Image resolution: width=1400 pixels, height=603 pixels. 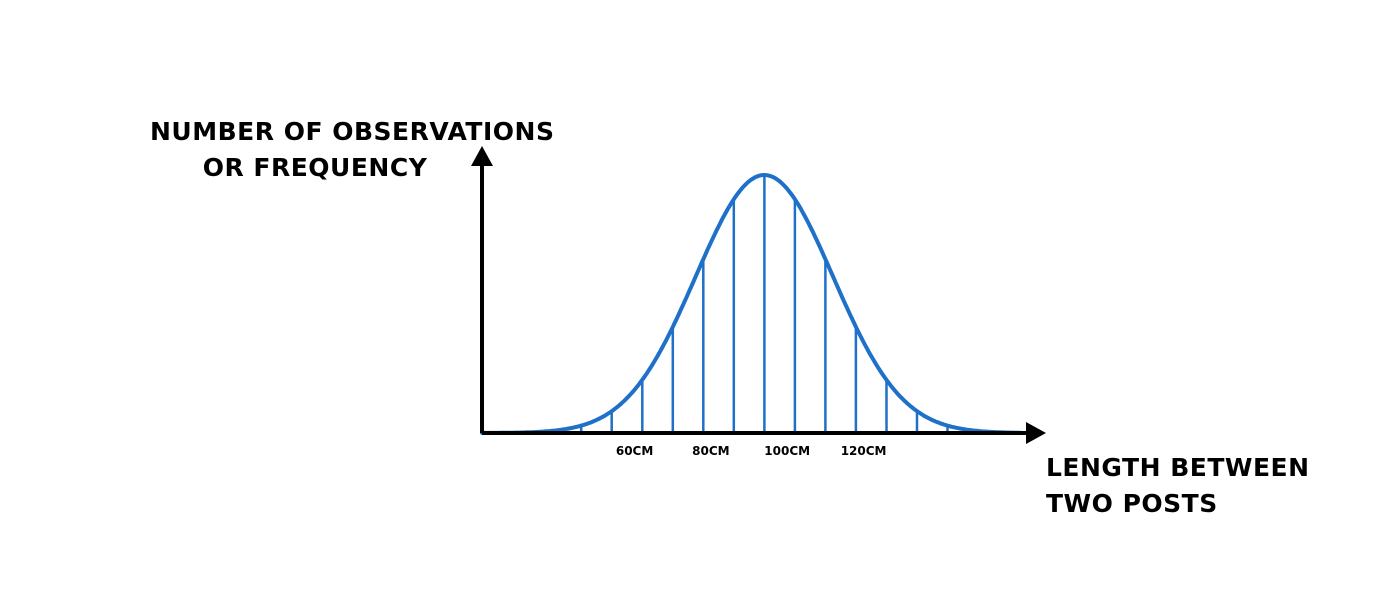 What do you see at coordinates (864, 451) in the screenshot?
I see `x-tick-label-120: 120CM` at bounding box center [864, 451].